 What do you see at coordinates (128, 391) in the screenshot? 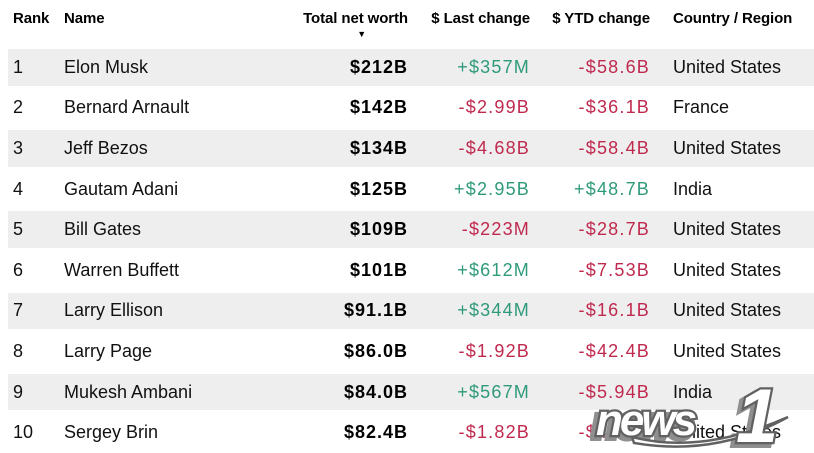
I see `name-cell: Mukesh Ambani` at bounding box center [128, 391].